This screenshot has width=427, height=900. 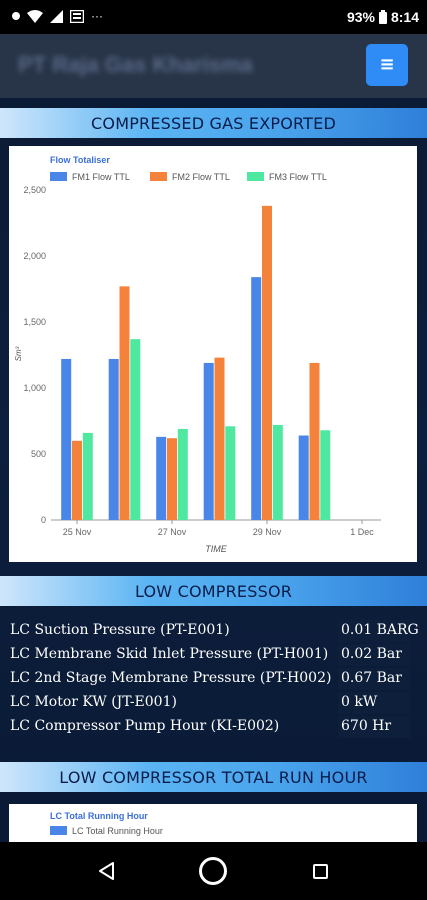 I want to click on x-axis-ticks: 25 Nov 27 Nov 29 Nov 1 Dec, so click(x=218, y=528).